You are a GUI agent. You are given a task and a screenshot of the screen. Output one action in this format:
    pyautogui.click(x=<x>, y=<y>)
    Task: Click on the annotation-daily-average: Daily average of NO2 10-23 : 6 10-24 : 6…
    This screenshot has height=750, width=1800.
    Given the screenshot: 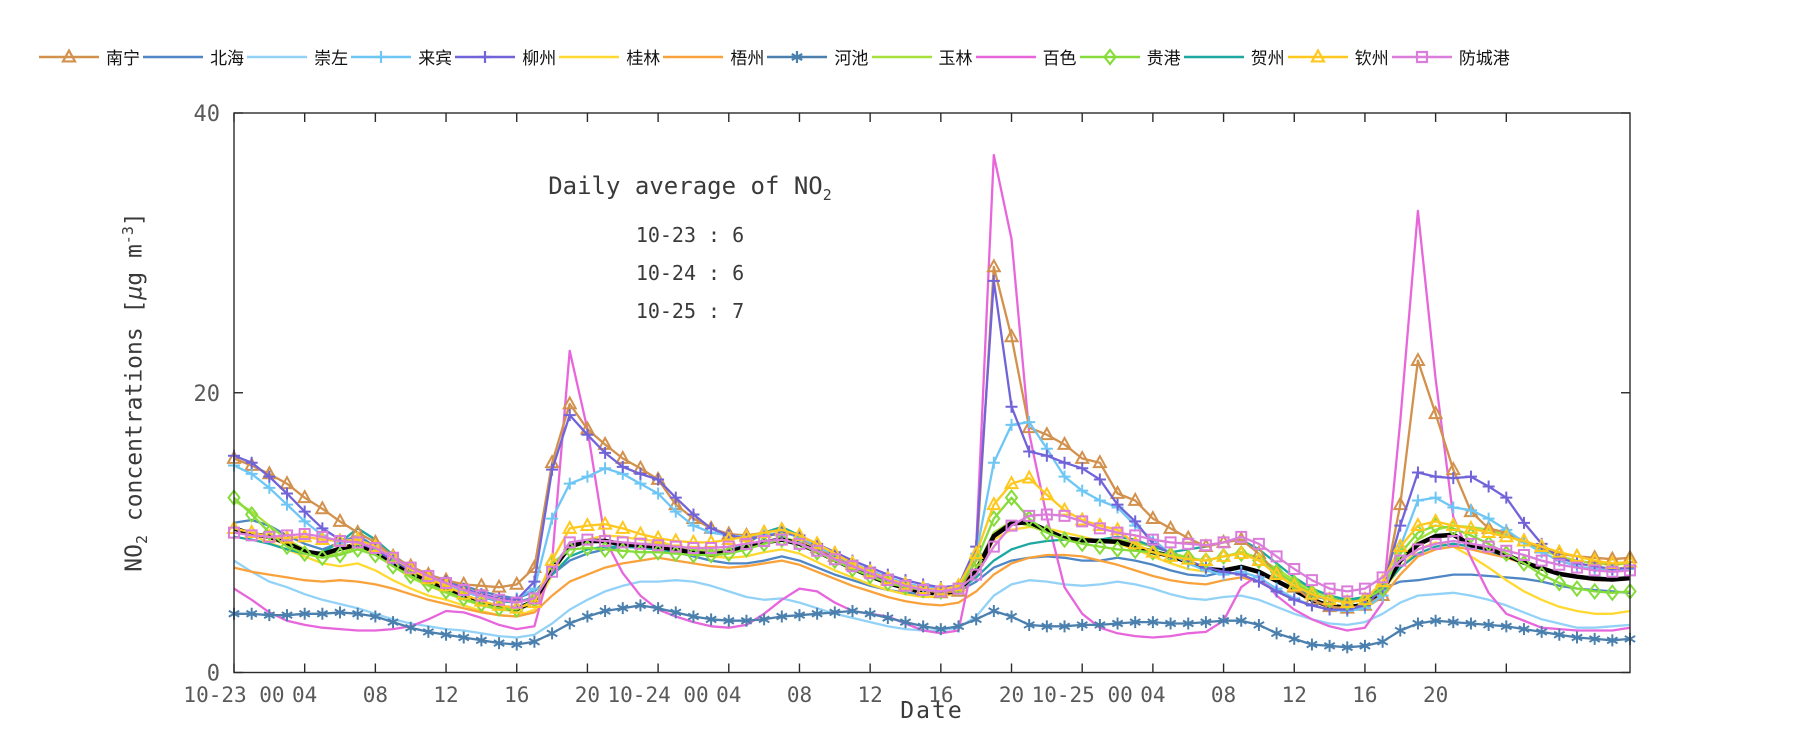 What is the action you would take?
    pyautogui.click(x=690, y=251)
    